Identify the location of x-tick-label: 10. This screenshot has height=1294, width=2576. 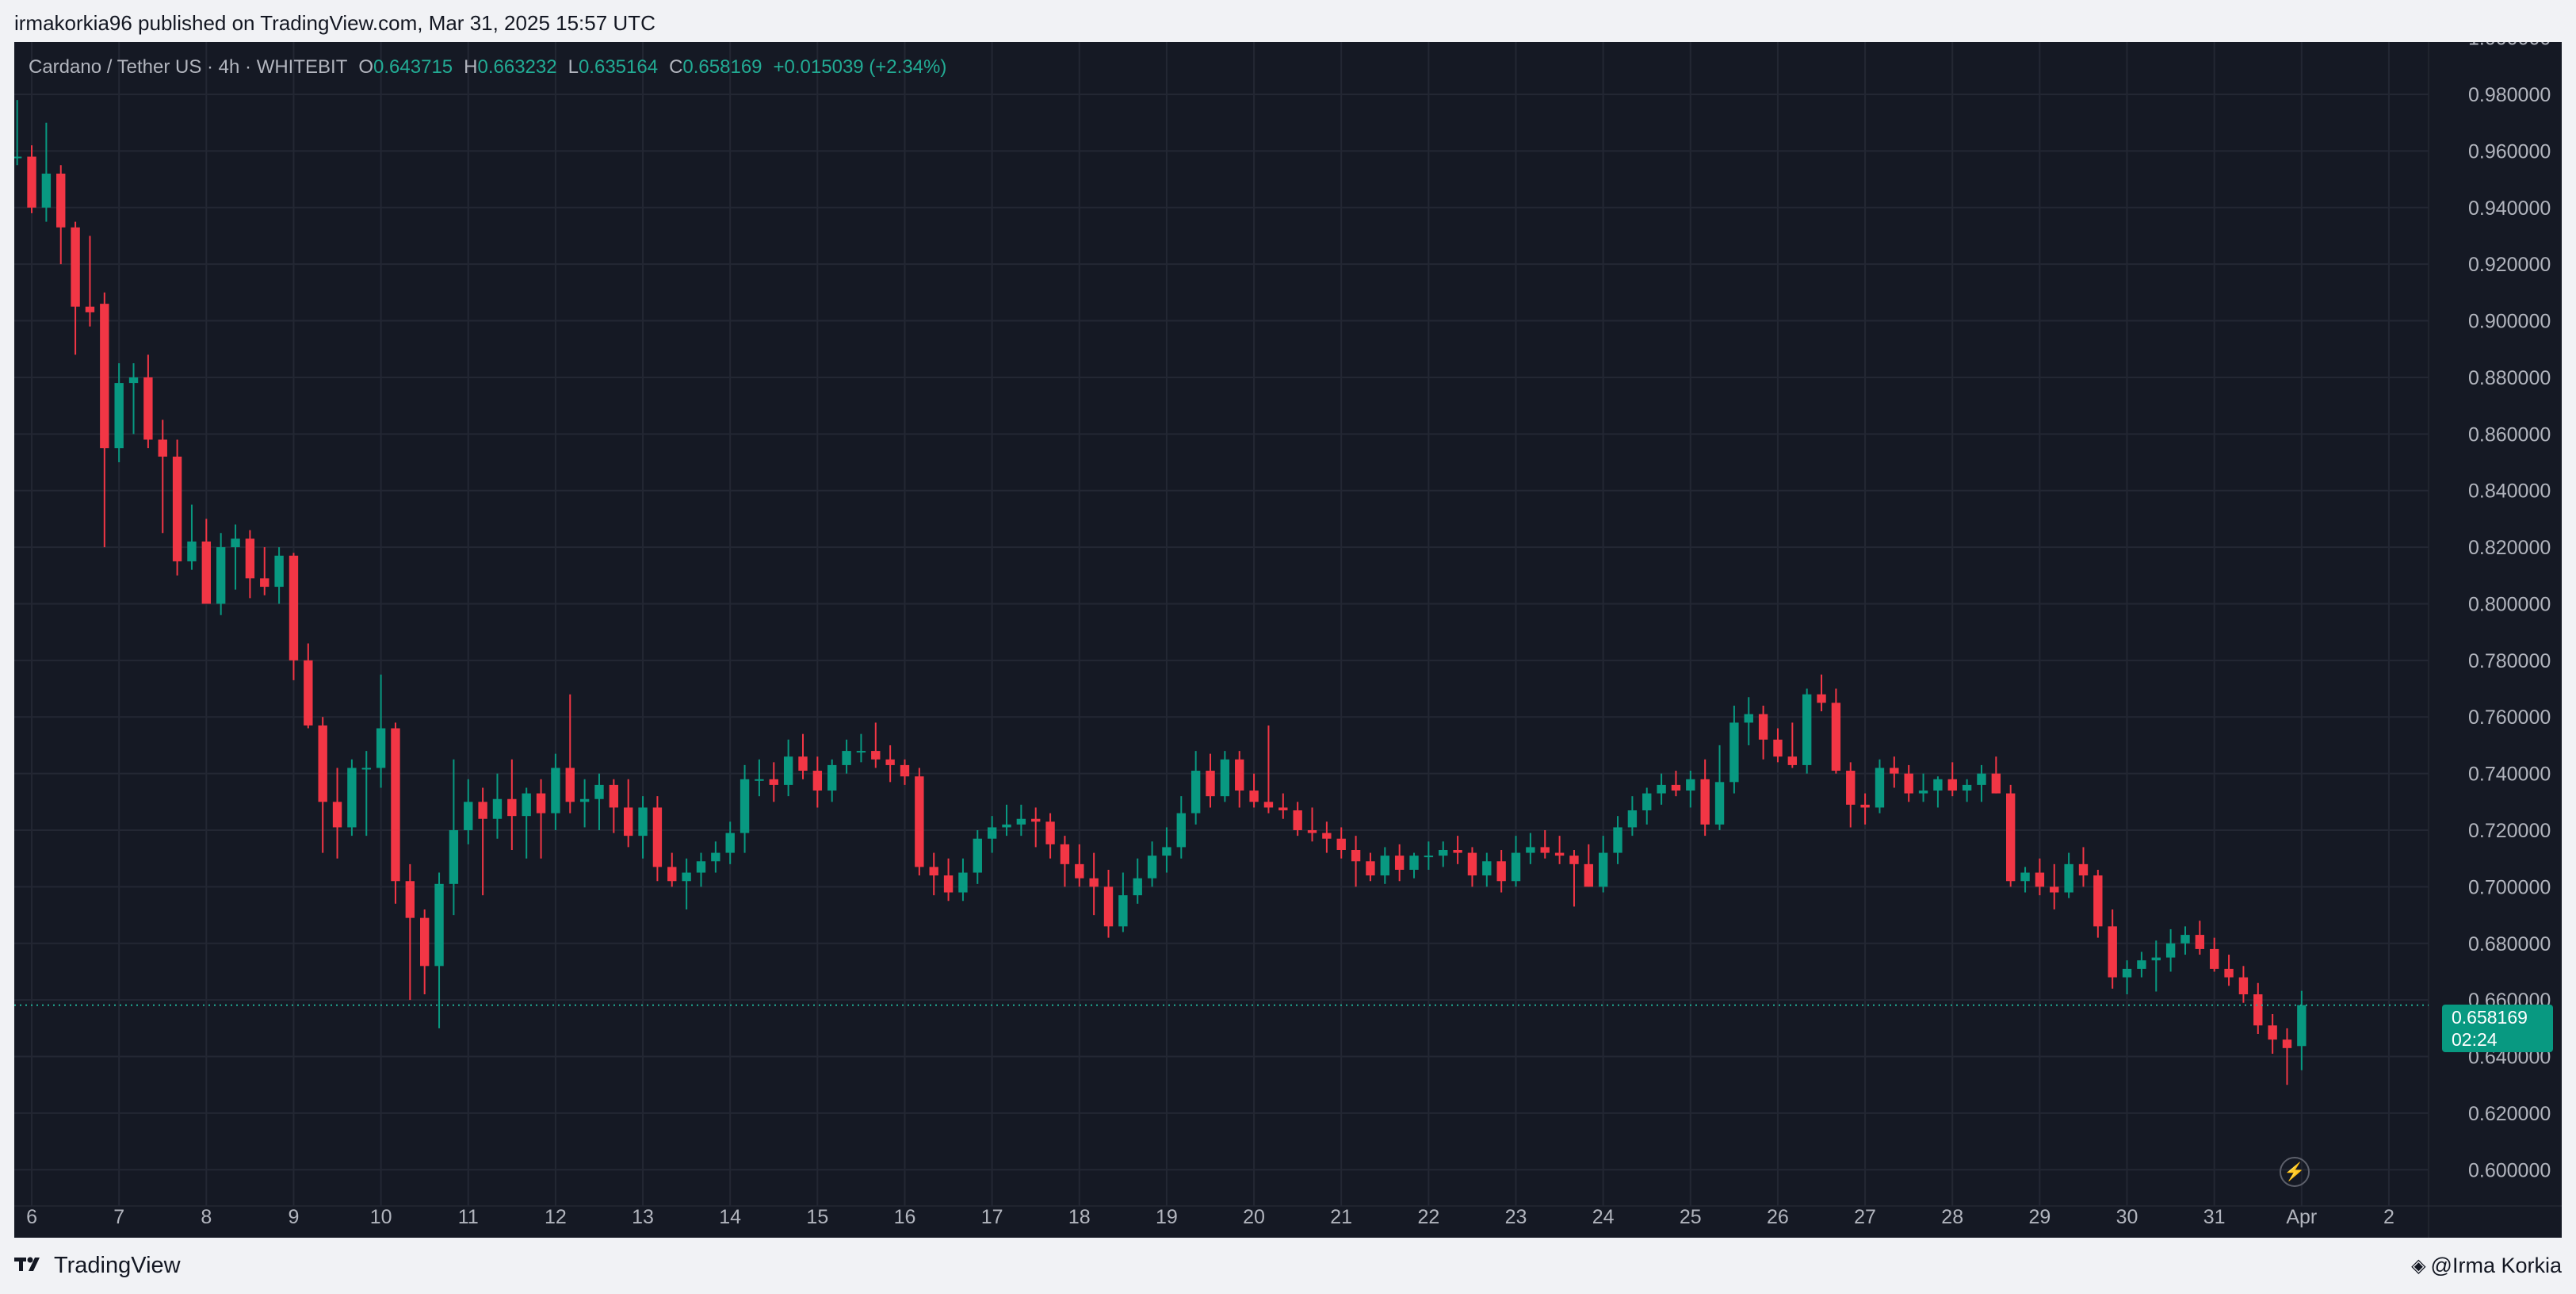
(381, 1217).